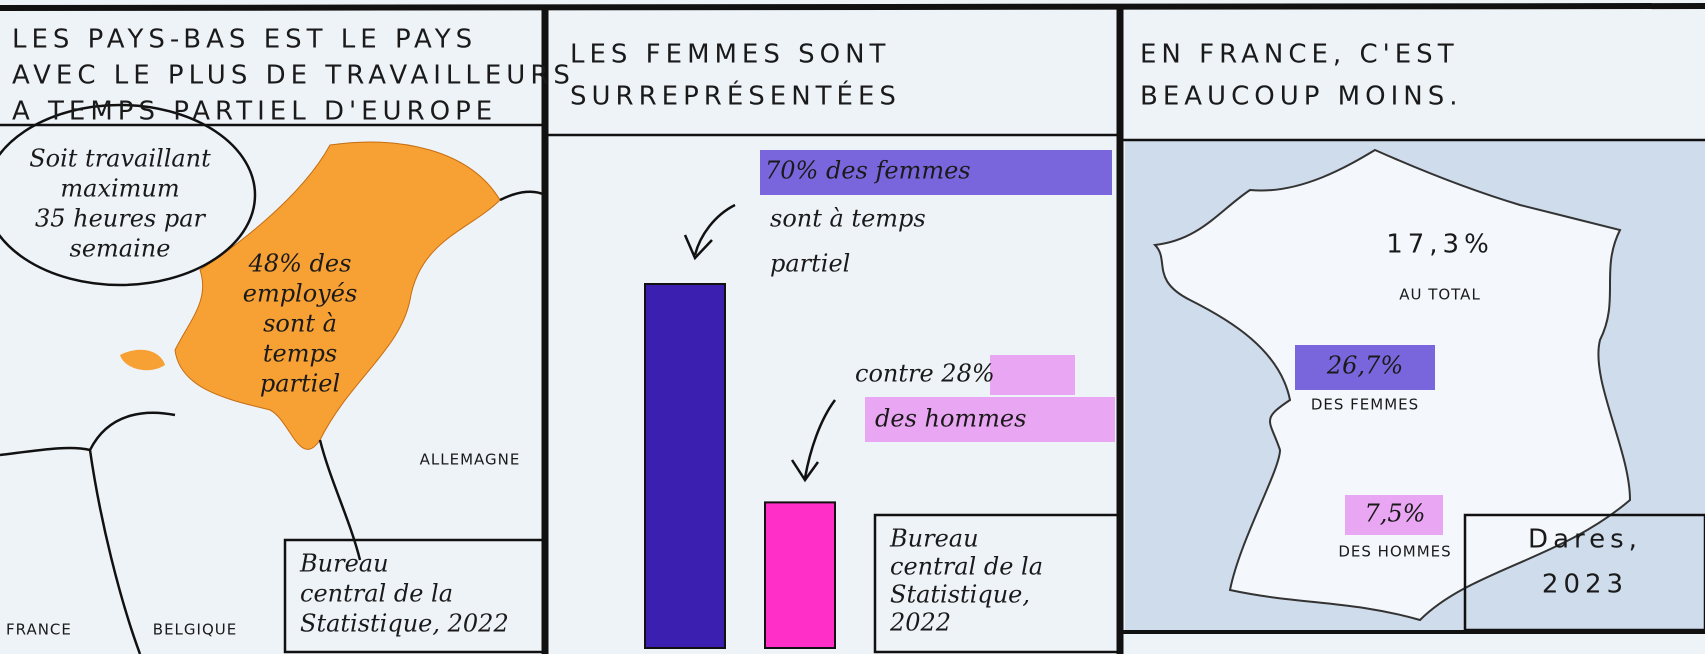 The width and height of the screenshot is (1705, 654). What do you see at coordinates (120, 159) in the screenshot?
I see `bubble-text: Soit travaillant` at bounding box center [120, 159].